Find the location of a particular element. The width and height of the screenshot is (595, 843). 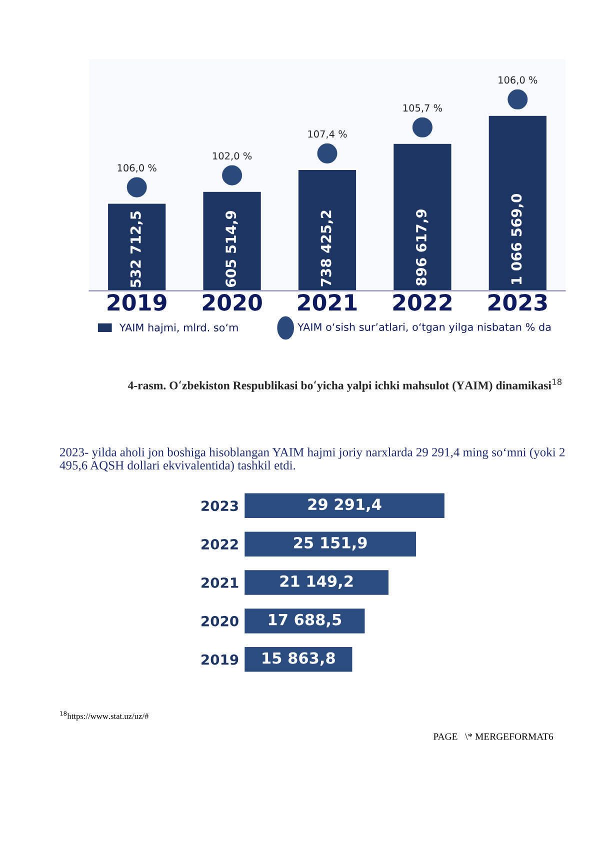

annotation: 107,4 % is located at coordinates (327, 134).